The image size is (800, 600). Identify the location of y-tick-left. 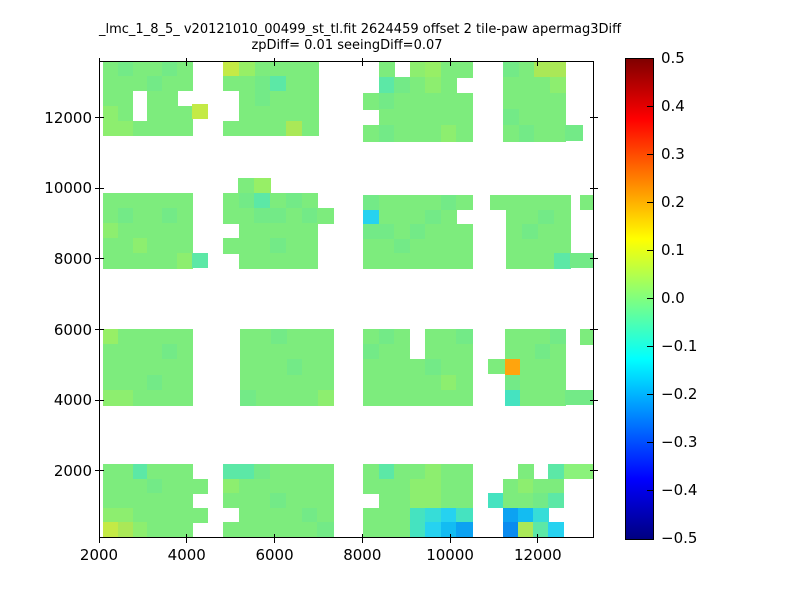
(99, 188).